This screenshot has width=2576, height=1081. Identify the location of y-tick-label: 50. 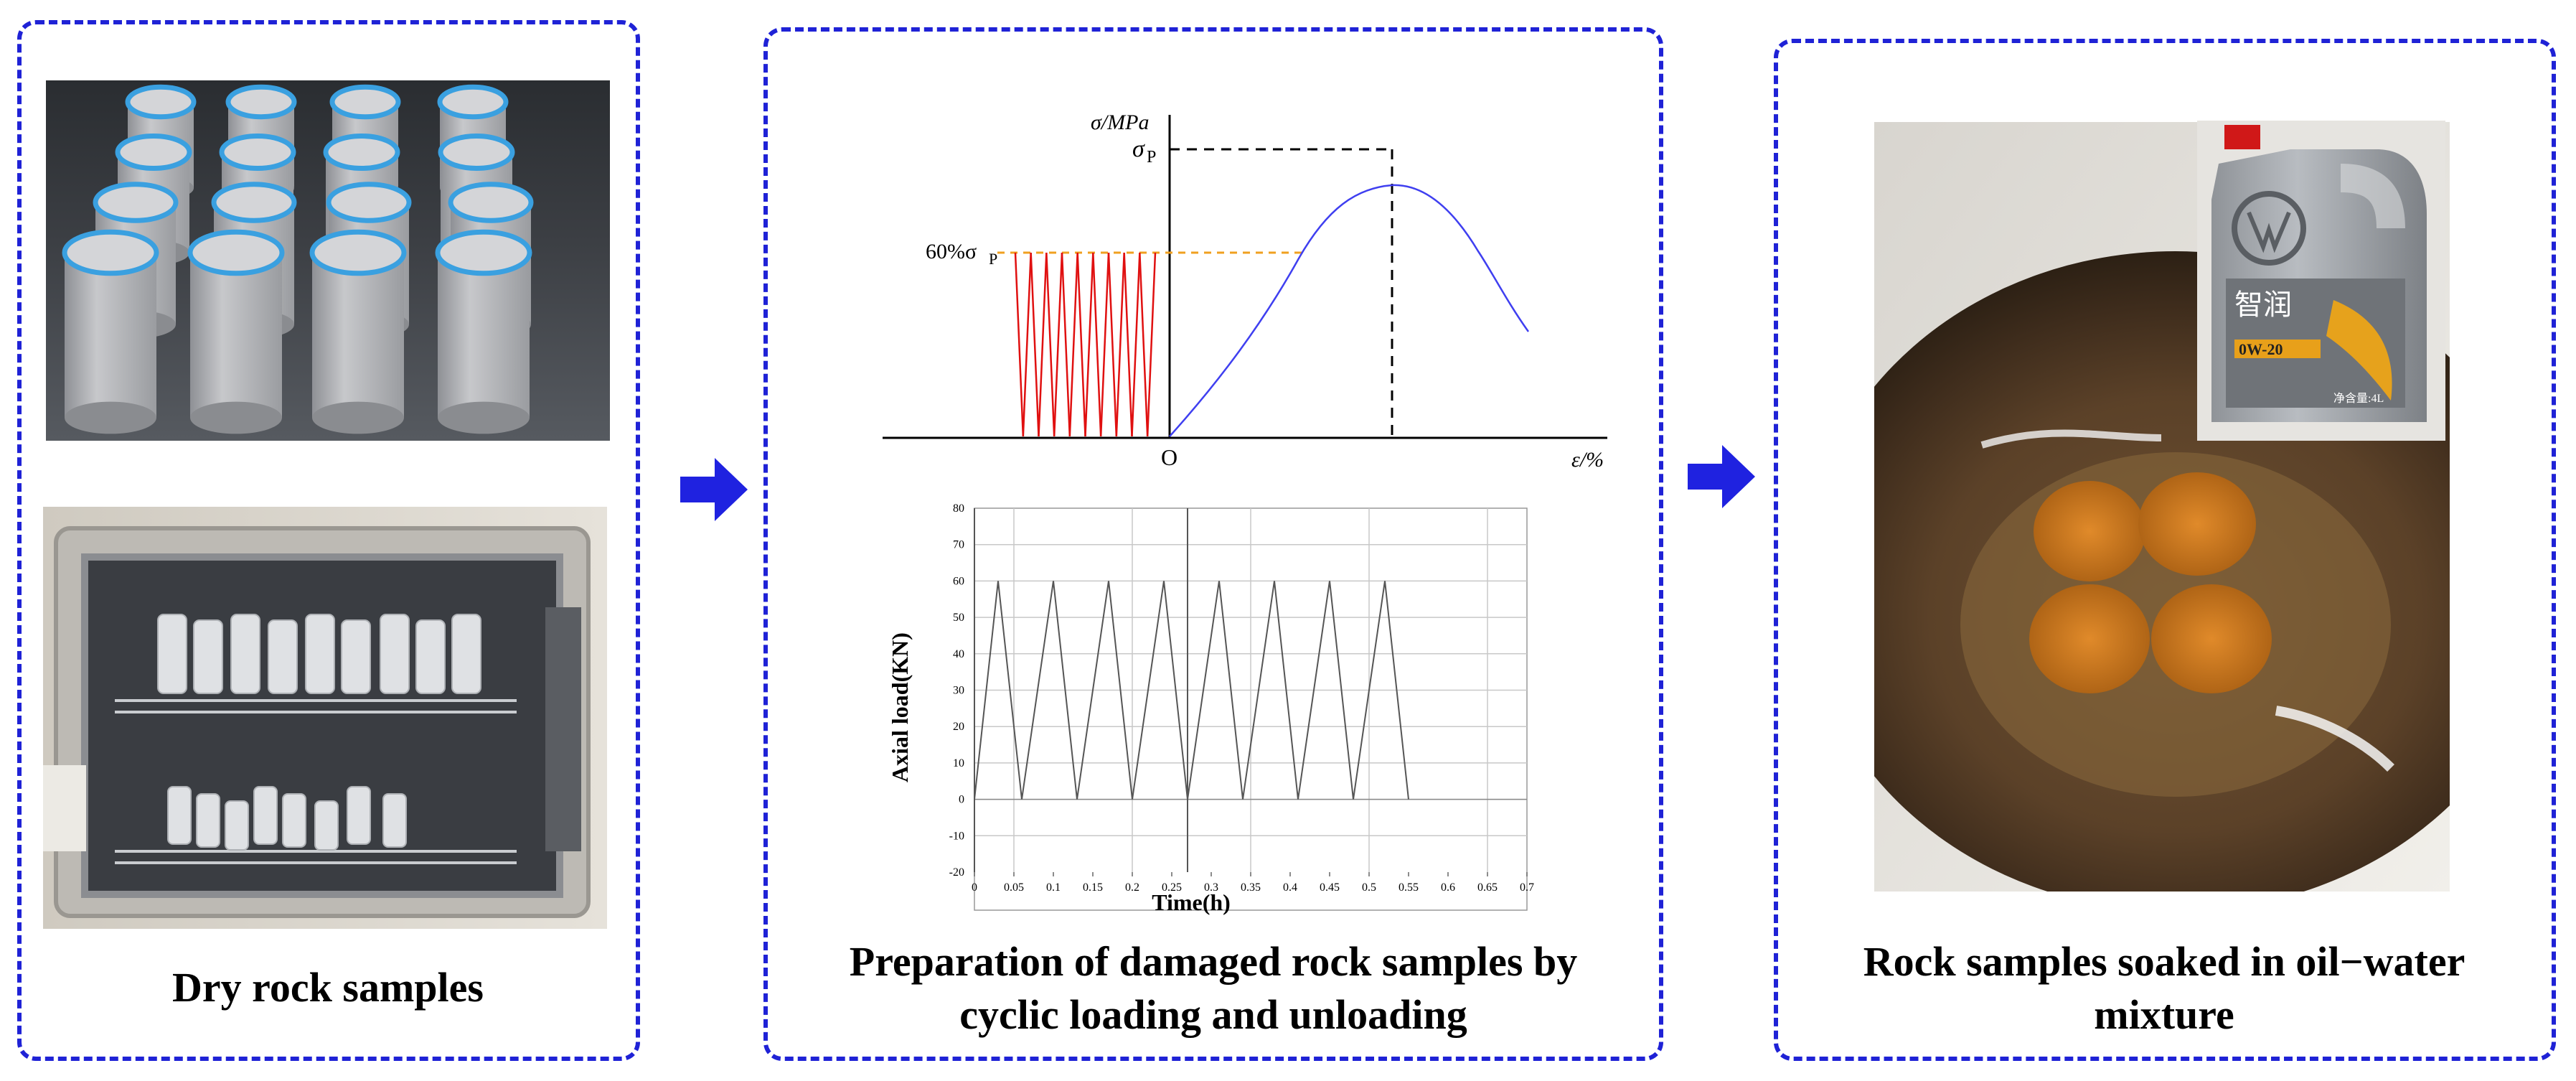
(958, 618).